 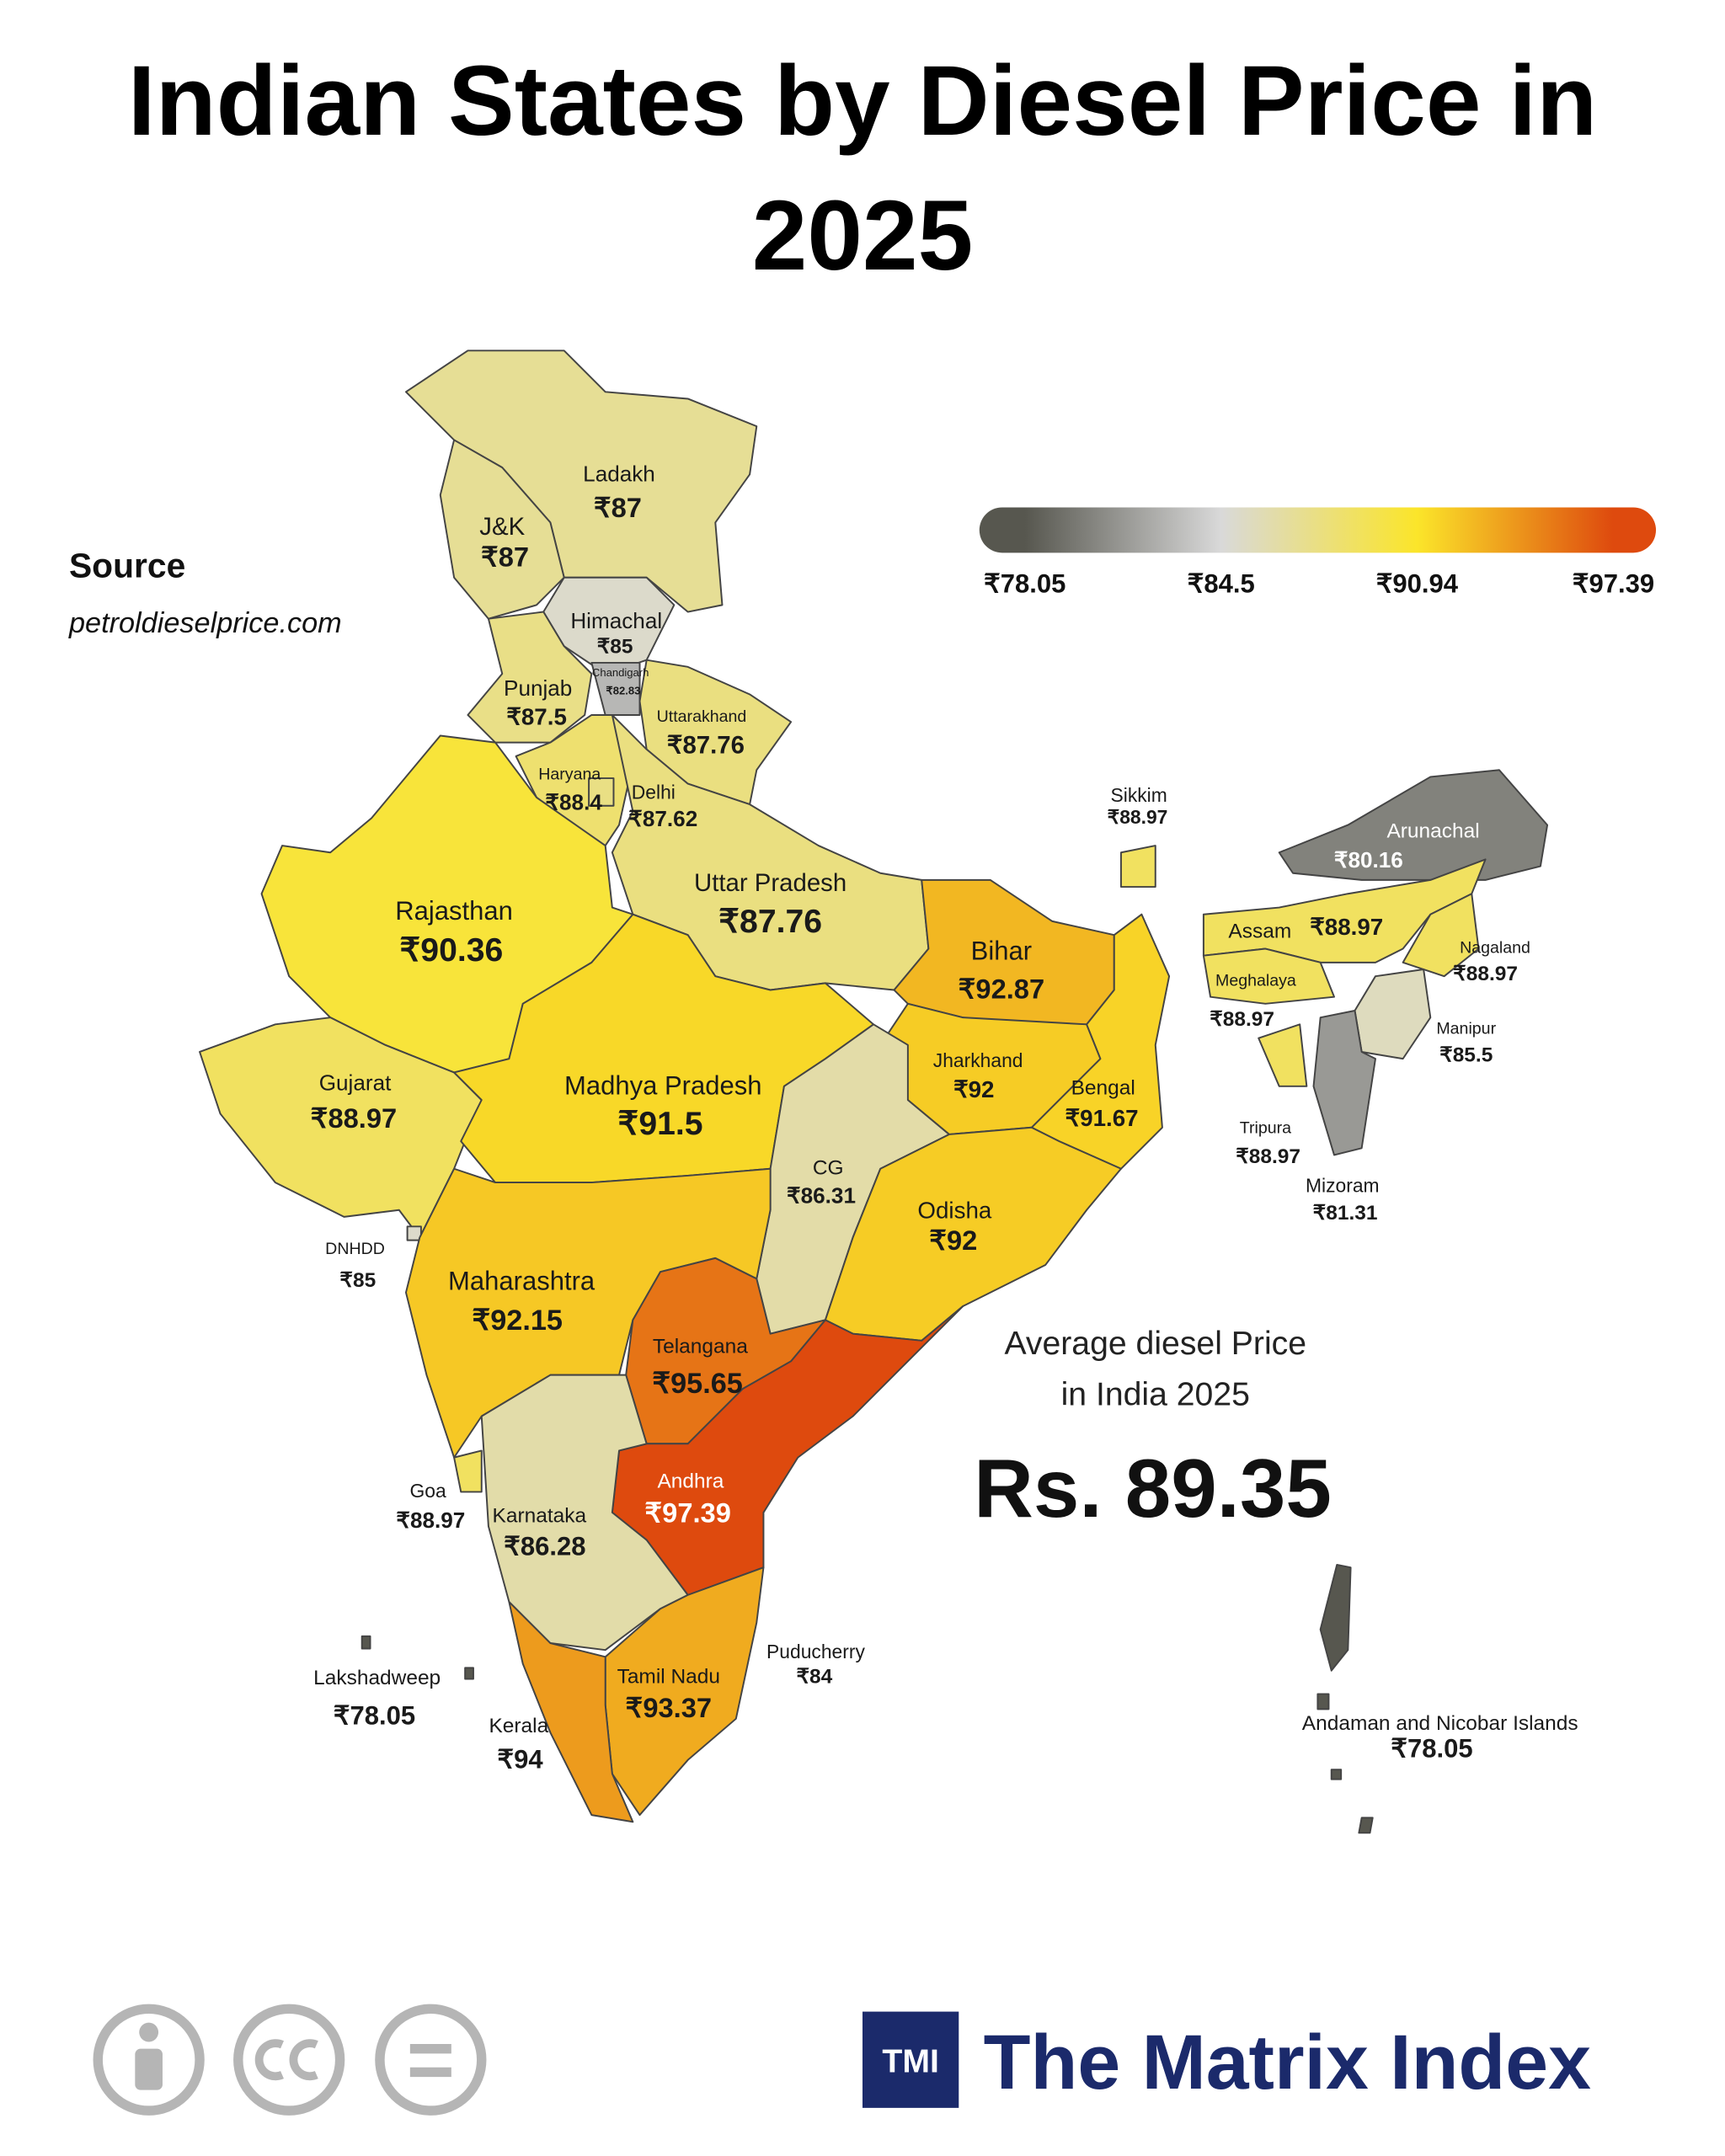 I want to click on state-name: Telangana, so click(x=700, y=1347).